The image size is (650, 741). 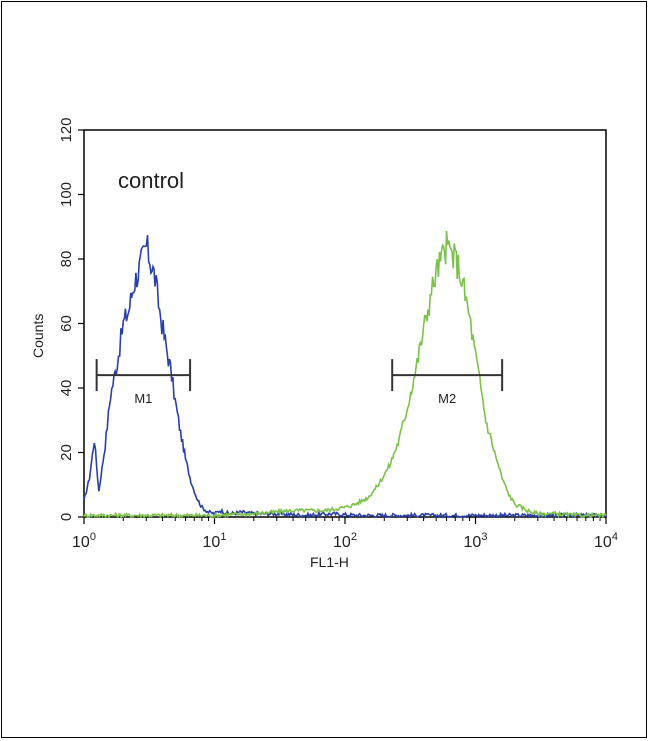 What do you see at coordinates (66, 129) in the screenshot?
I see `y-tick-label: 120` at bounding box center [66, 129].